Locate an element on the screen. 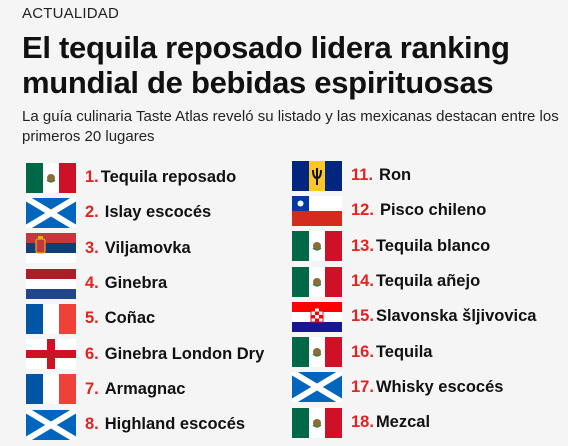 This screenshot has width=568, height=446. ranking-item-label: 5. Coñac is located at coordinates (120, 318).